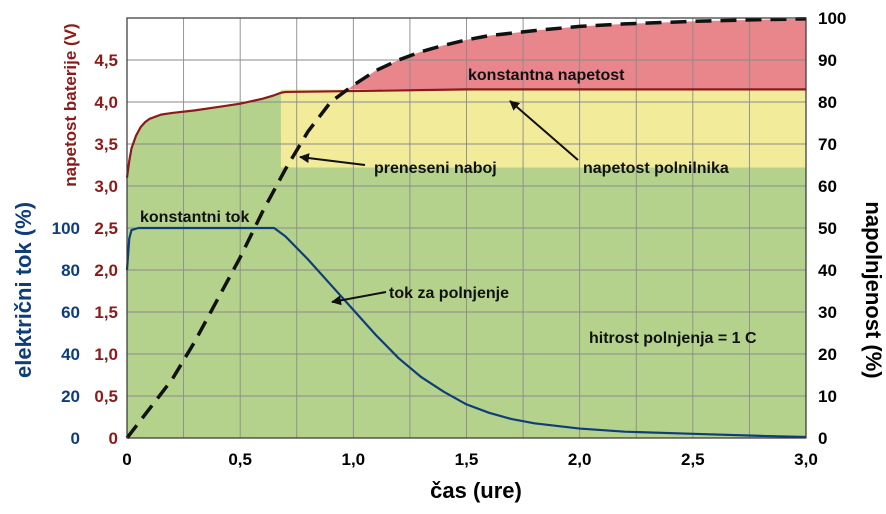 The image size is (886, 514). Describe the element at coordinates (106, 270) in the screenshot. I see `voltage-tick-label: 2,0` at that location.